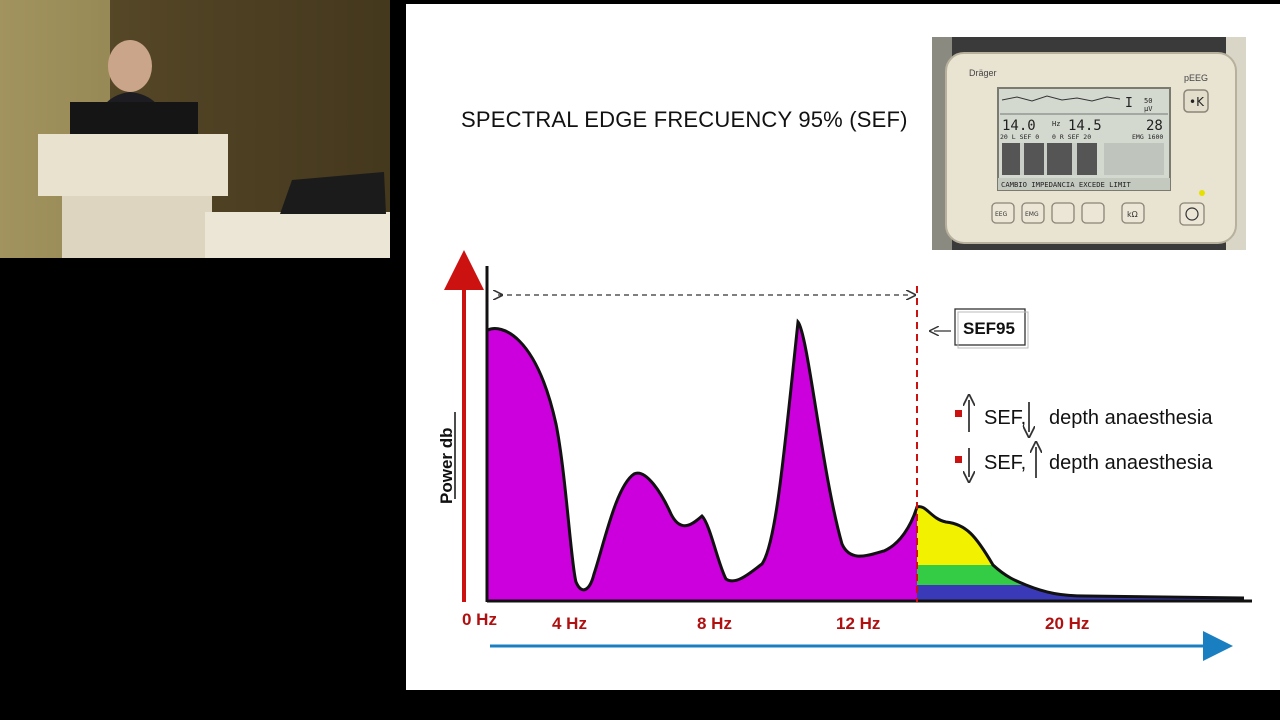 This screenshot has height=720, width=1280. I want to click on sef95-label: SEF95, so click(989, 328).